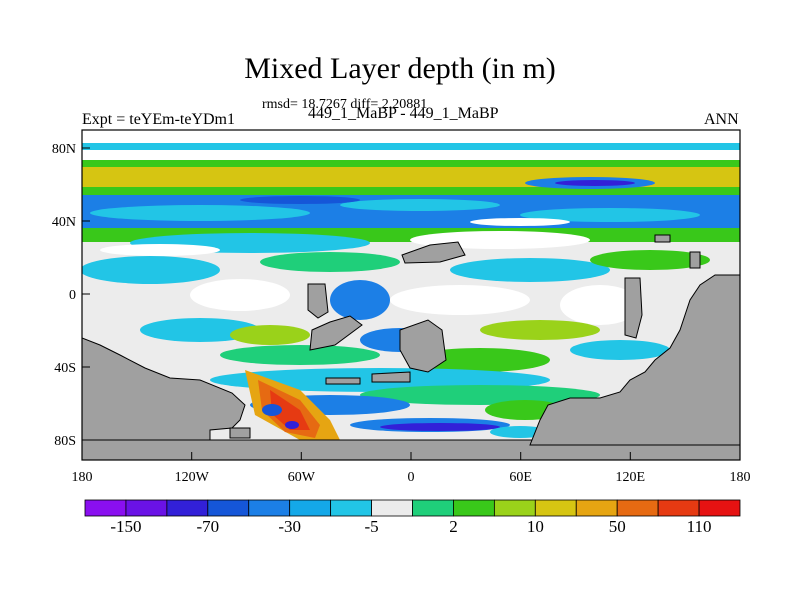 The image size is (800, 600). I want to click on y-tick-label: 40S, so click(65, 368).